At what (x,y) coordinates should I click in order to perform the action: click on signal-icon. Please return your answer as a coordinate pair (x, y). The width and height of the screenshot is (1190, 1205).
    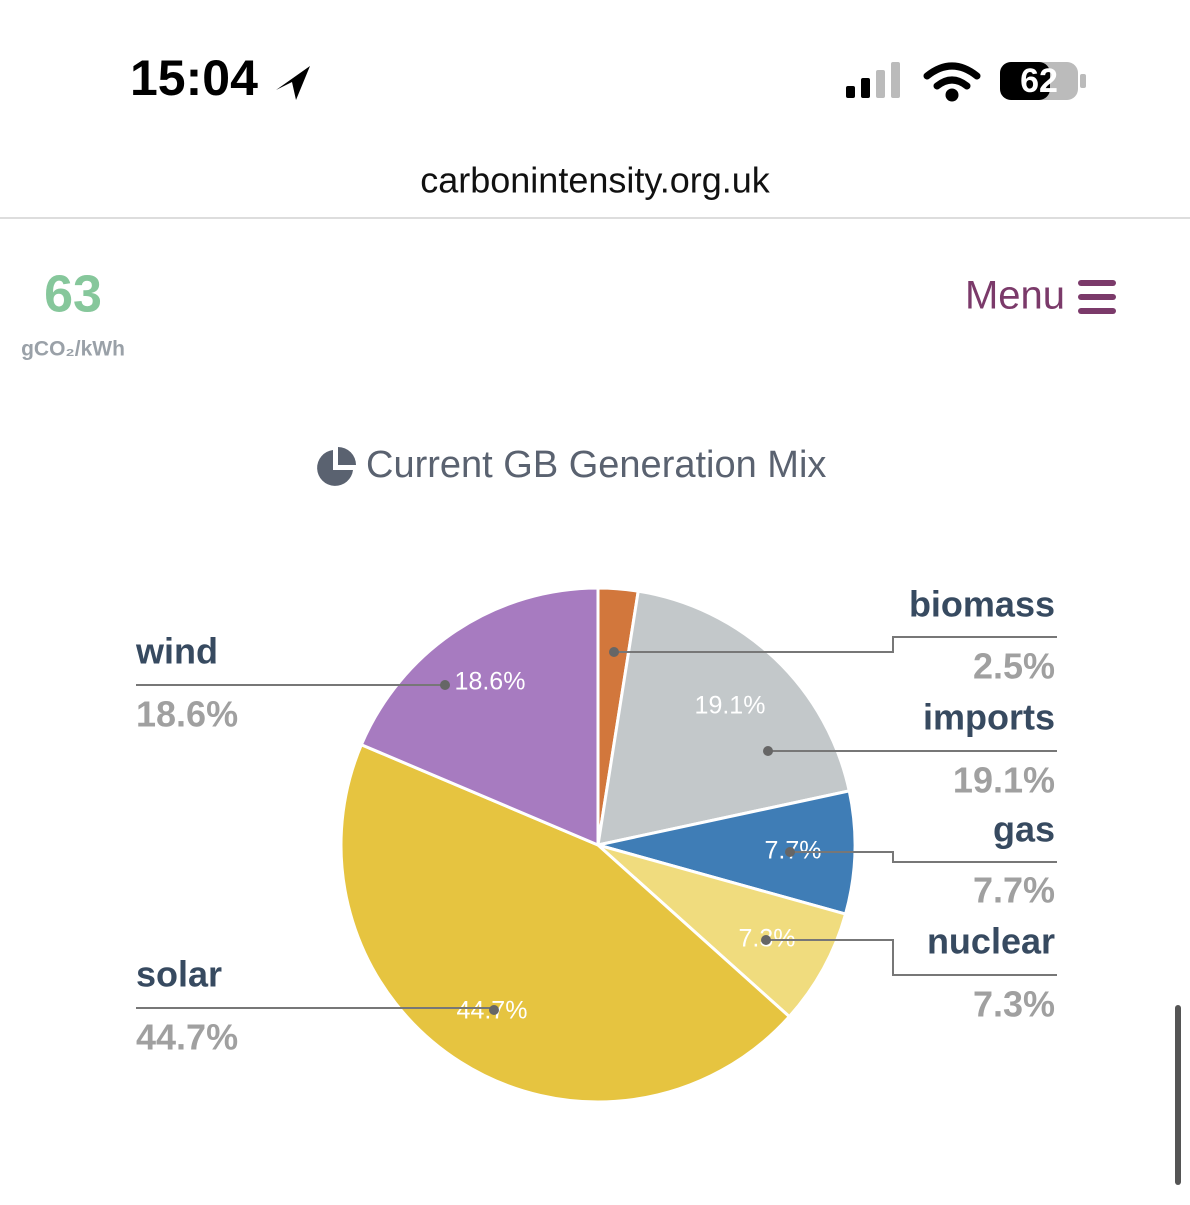
    Looking at the image, I should click on (873, 80).